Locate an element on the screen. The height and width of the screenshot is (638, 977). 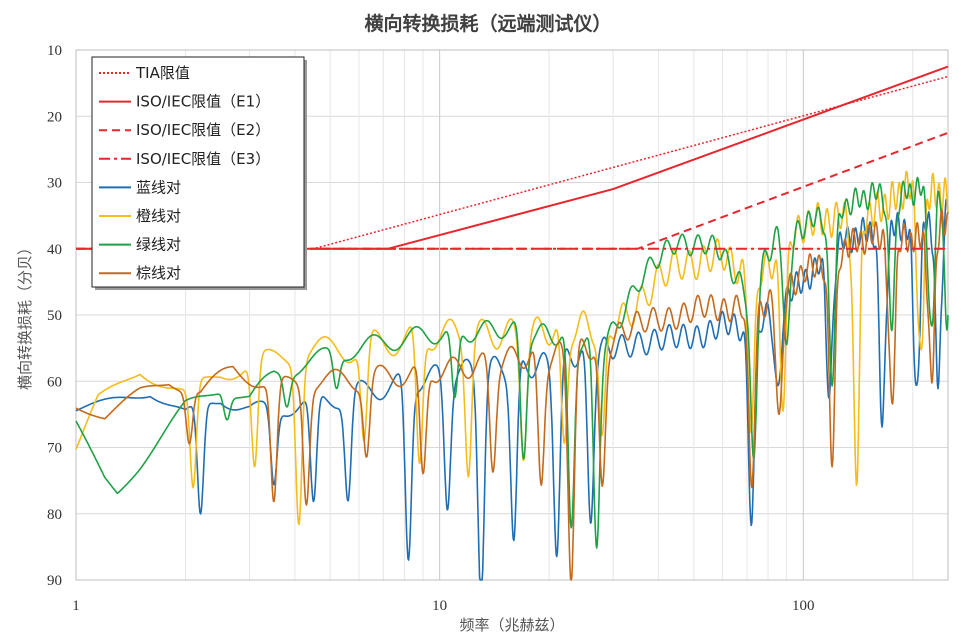
chart-title: 横向转换损耗（远端测试仪） is located at coordinates (487, 23).